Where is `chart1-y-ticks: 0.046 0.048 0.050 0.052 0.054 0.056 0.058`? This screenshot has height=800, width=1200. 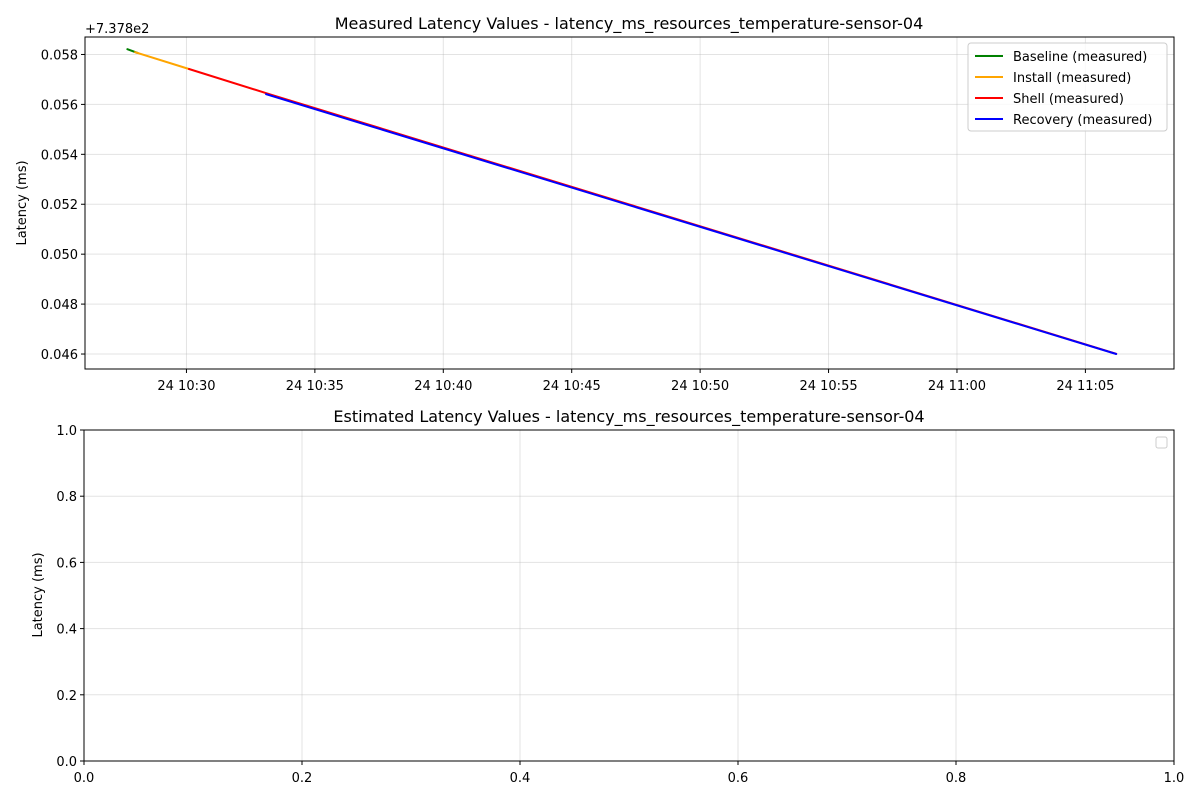
chart1-y-ticks: 0.046 0.048 0.050 0.052 0.054 0.056 0.058 is located at coordinates (63, 205).